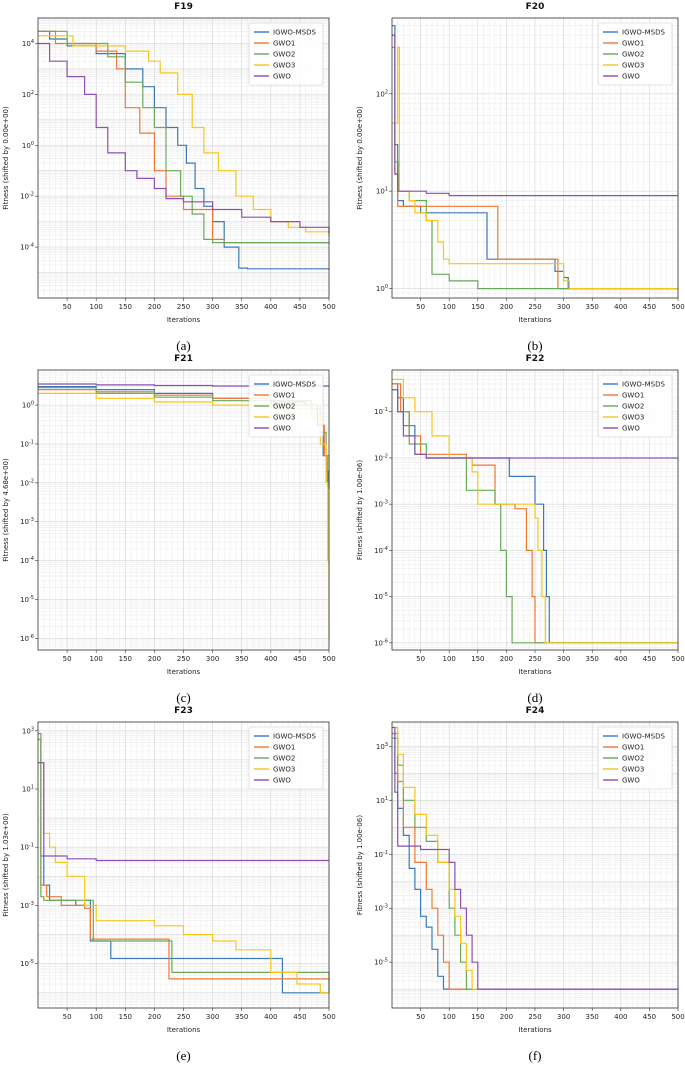 This screenshot has height=1073, width=685. I want to click on y-tick-label: 10³, so click(382, 746).